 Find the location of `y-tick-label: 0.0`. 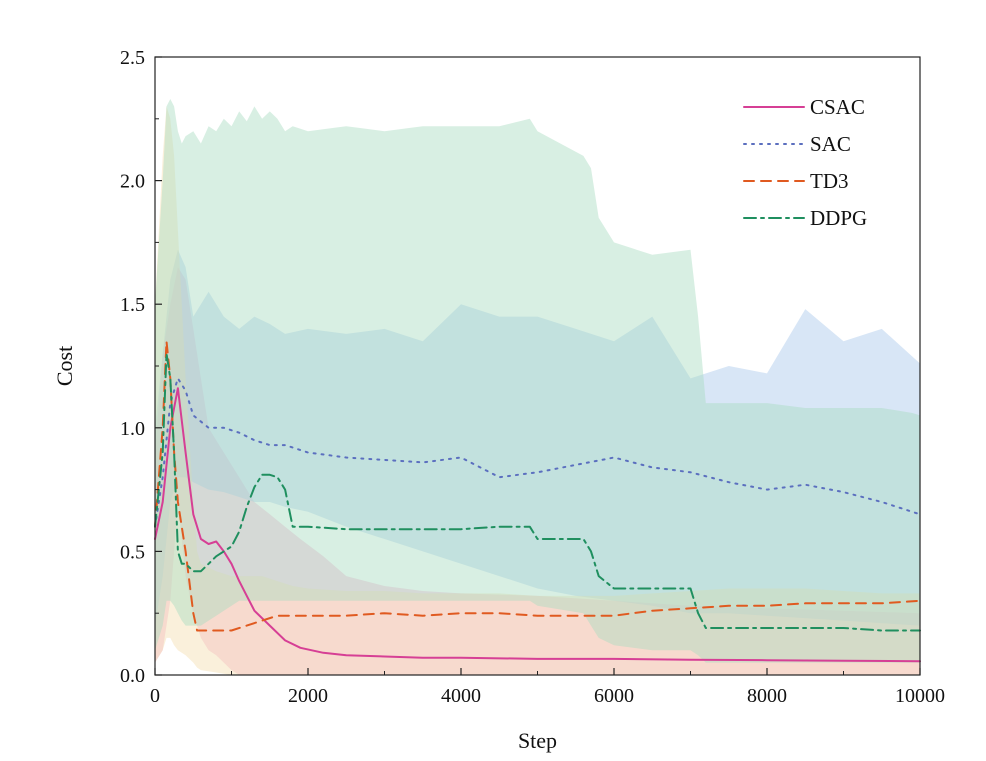

y-tick-label: 0.0 is located at coordinates (132, 676).